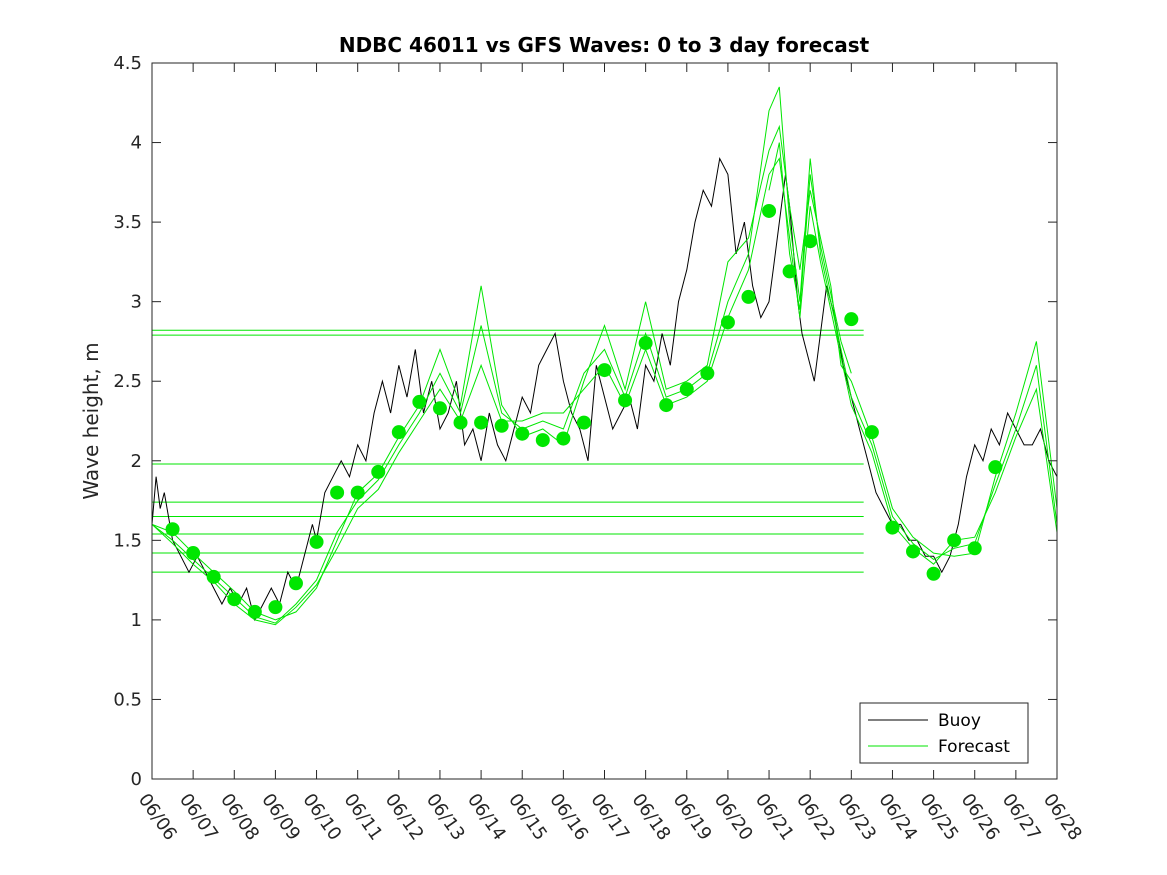 The width and height of the screenshot is (1167, 875). I want to click on y-tick-label: 1.5, so click(127, 540).